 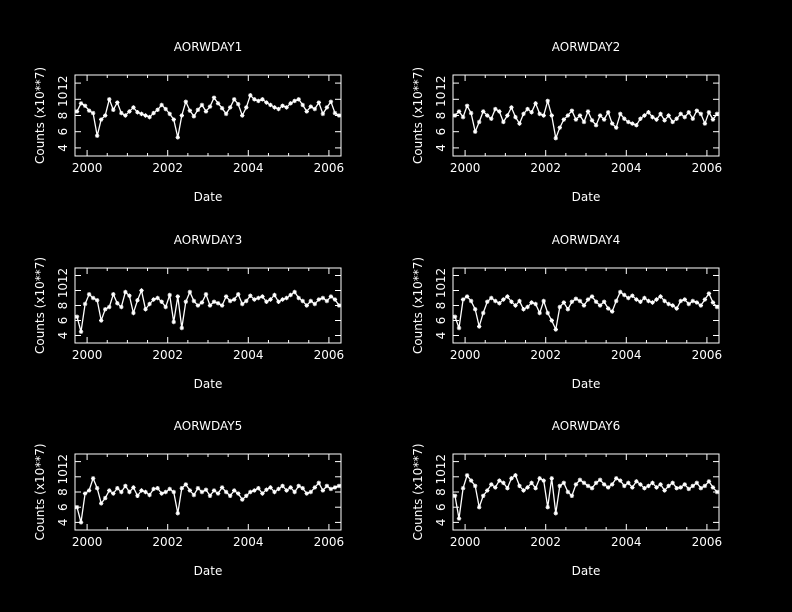 What do you see at coordinates (208, 47) in the screenshot?
I see `panel-title: AORWDAY1` at bounding box center [208, 47].